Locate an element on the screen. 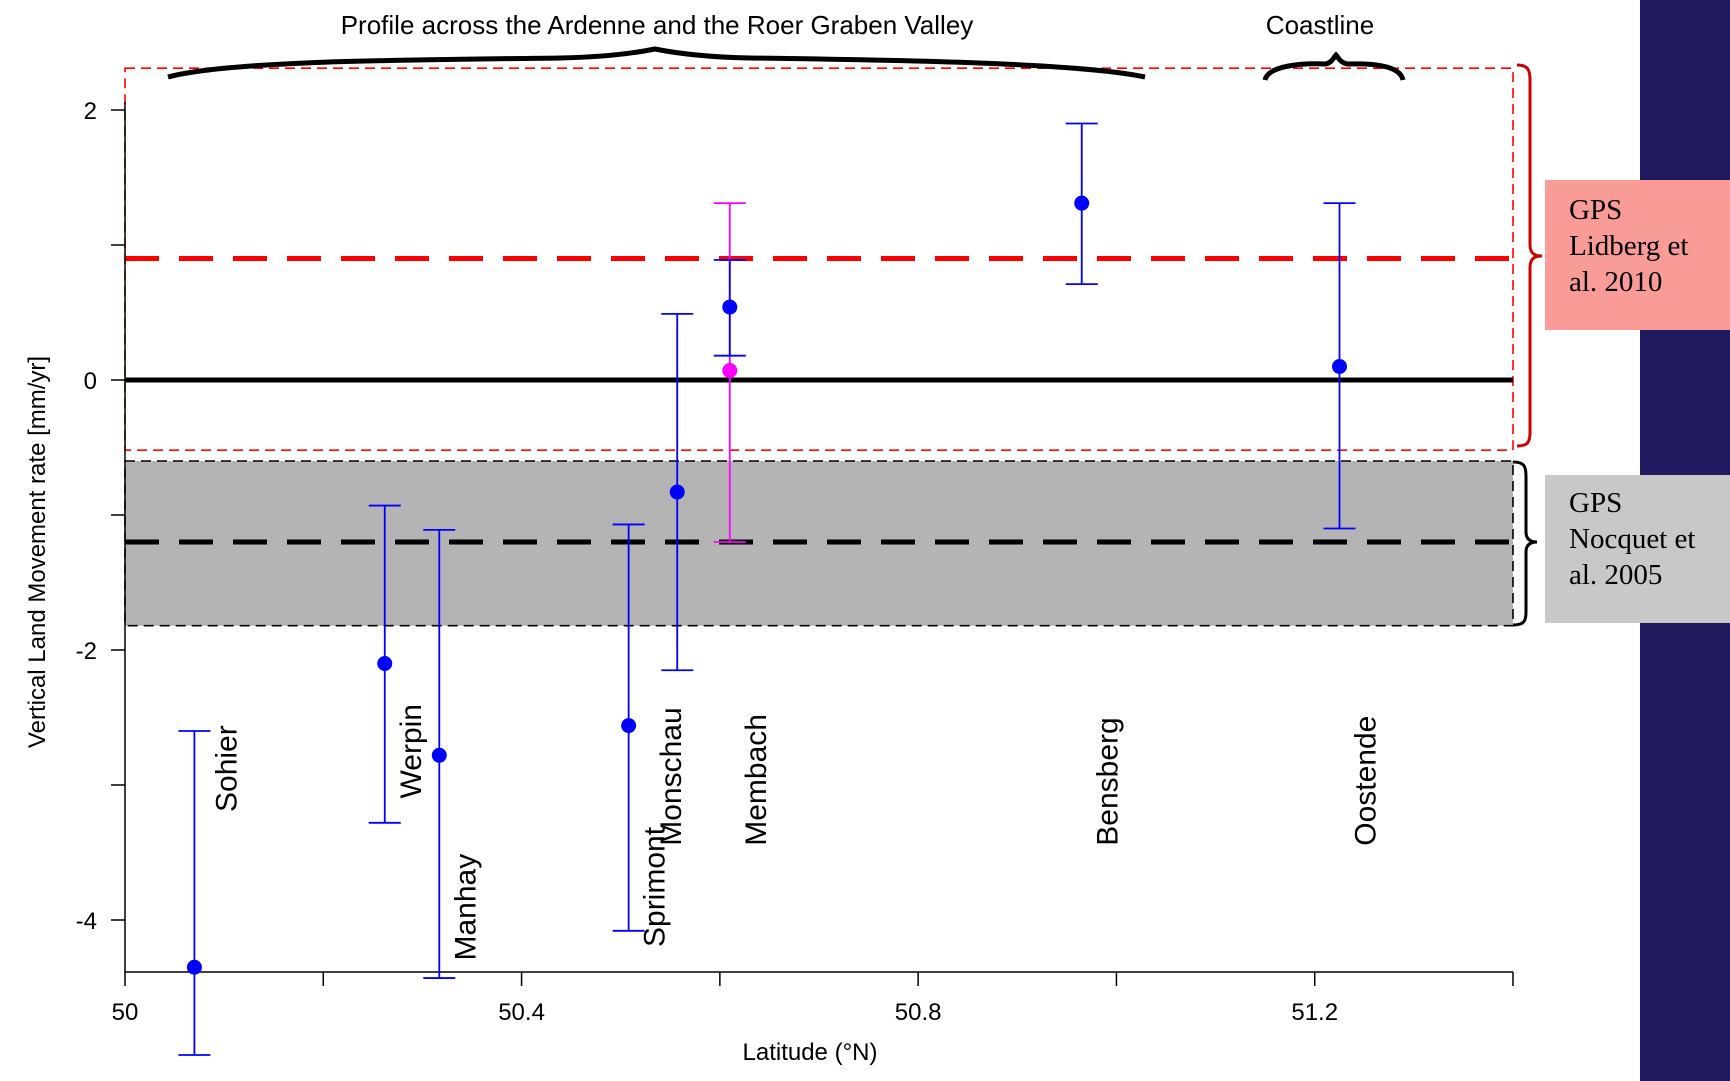  coastline-annotation: Coastline is located at coordinates (1320, 25).